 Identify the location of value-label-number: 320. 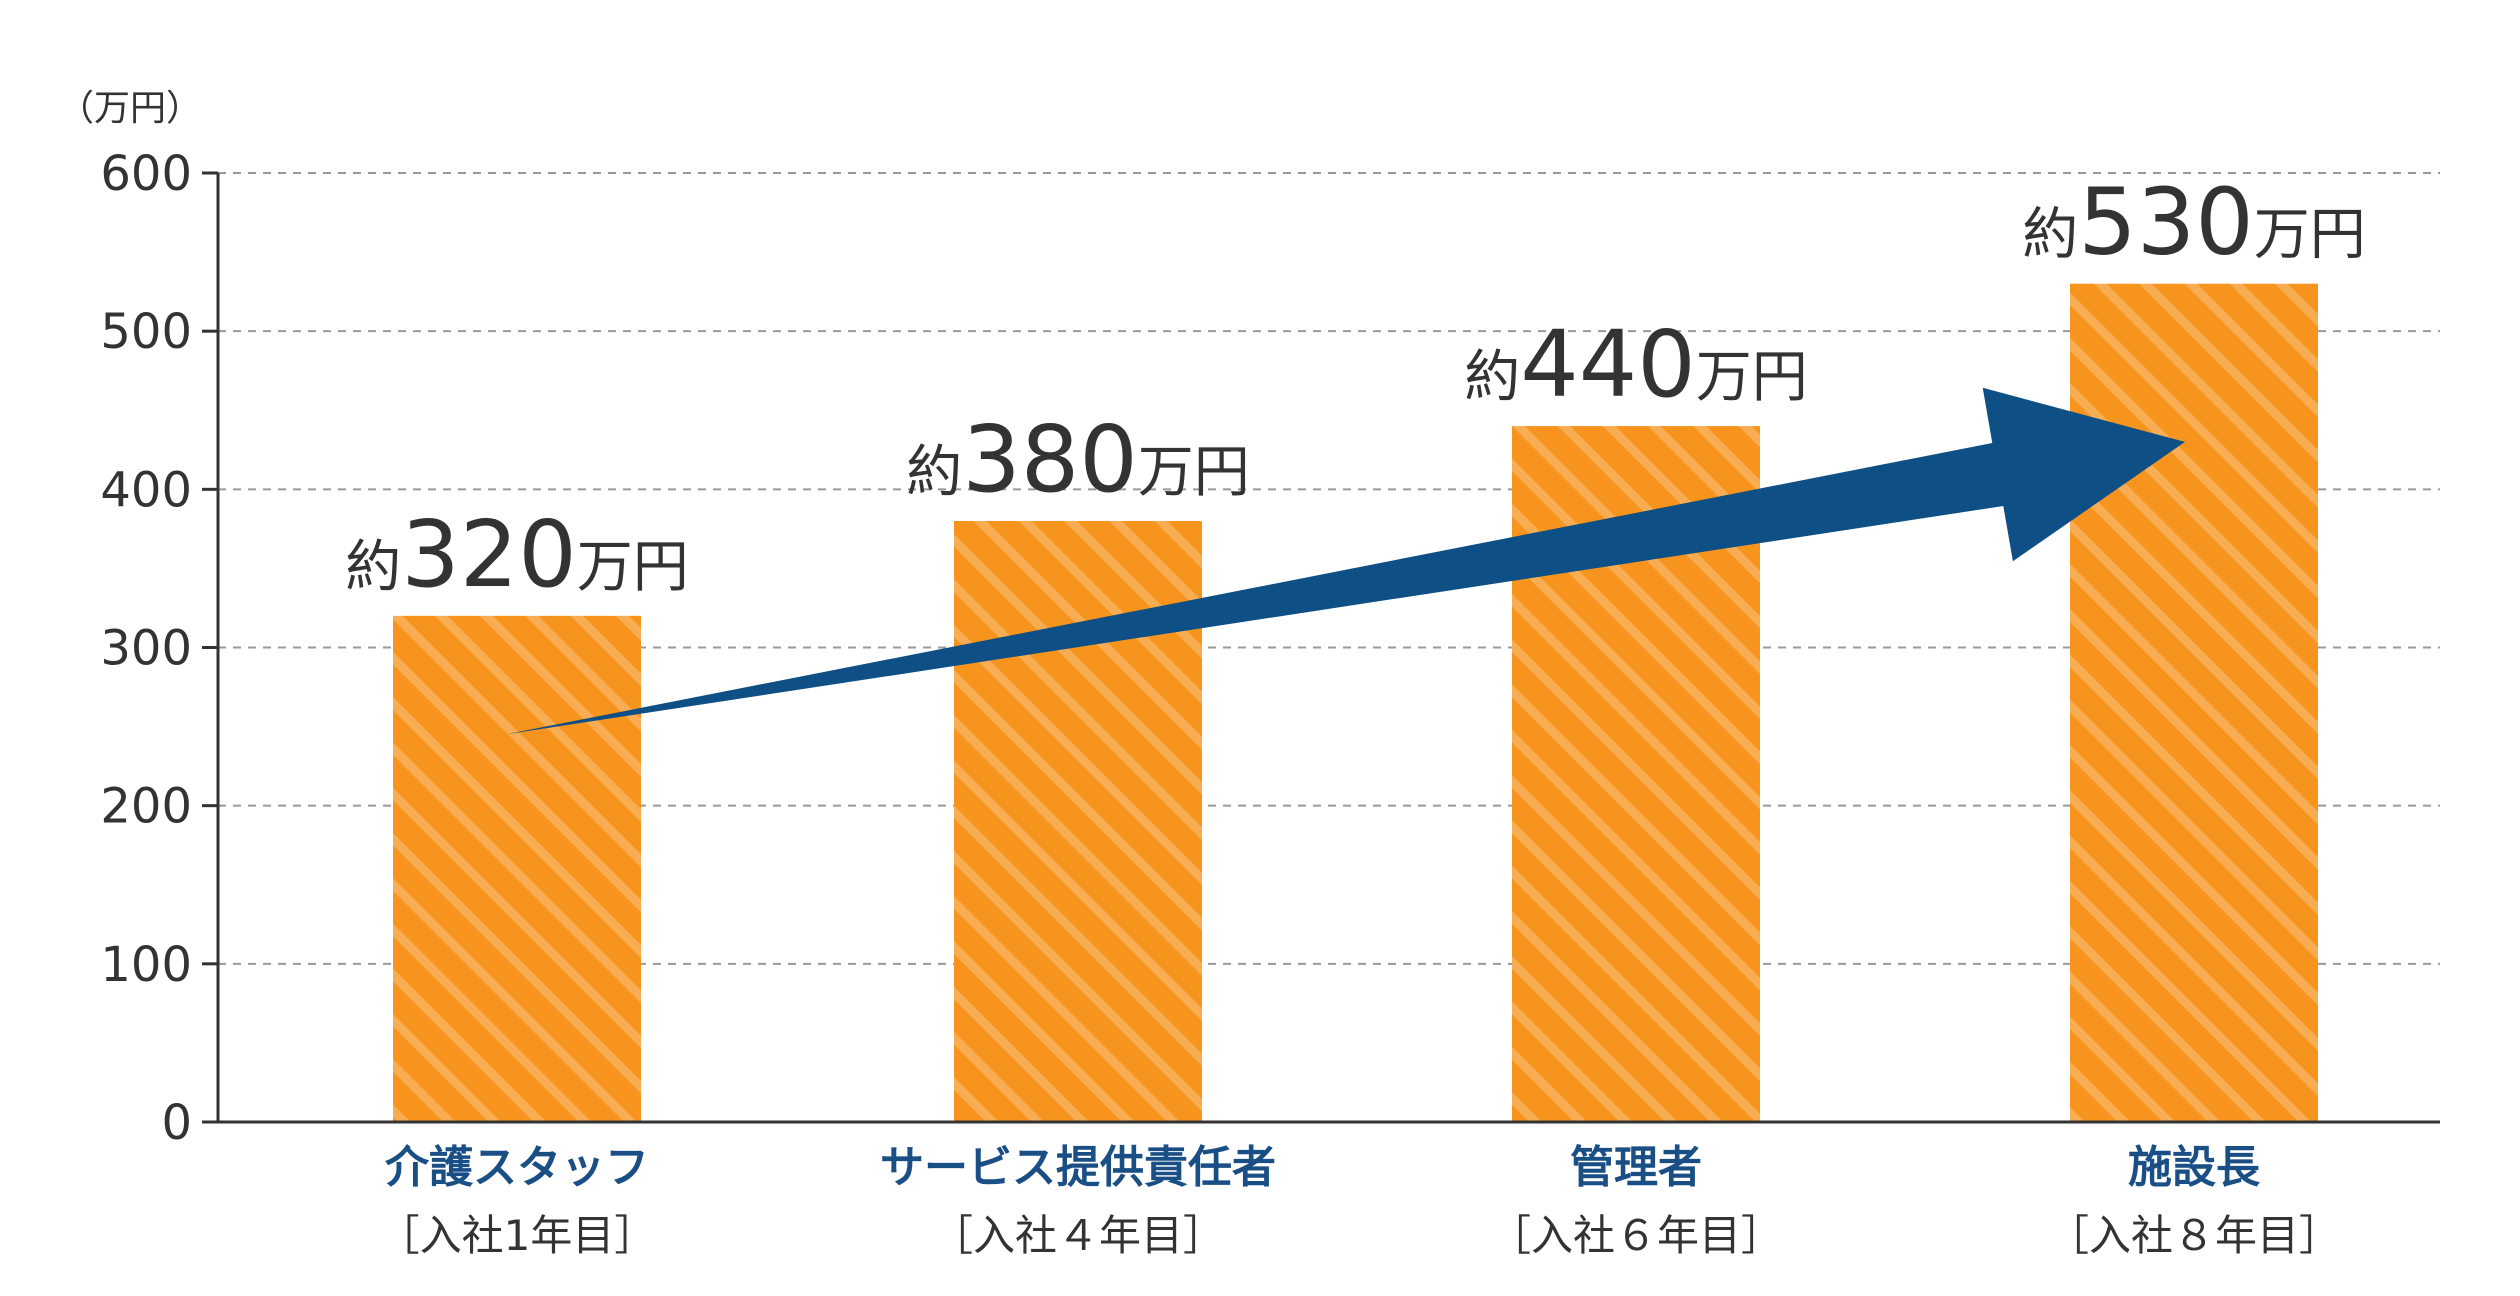
(489, 554).